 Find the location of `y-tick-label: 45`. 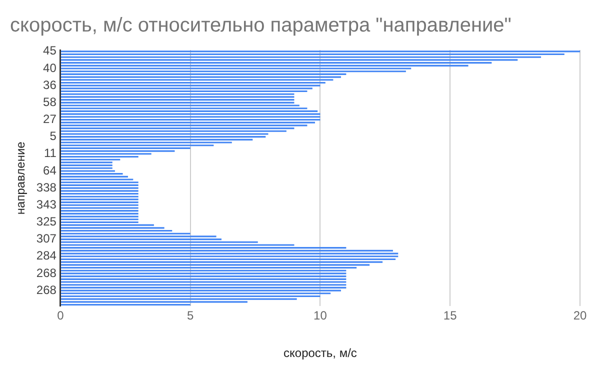

y-tick-label: 45 is located at coordinates (50, 51).